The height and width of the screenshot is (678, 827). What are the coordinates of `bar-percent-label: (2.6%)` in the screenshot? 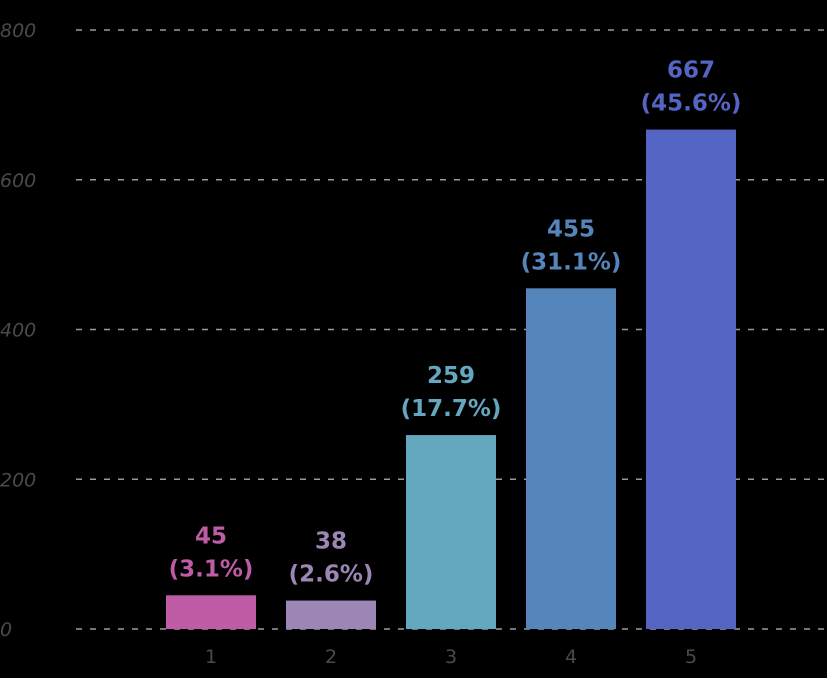 It's located at (331, 575).